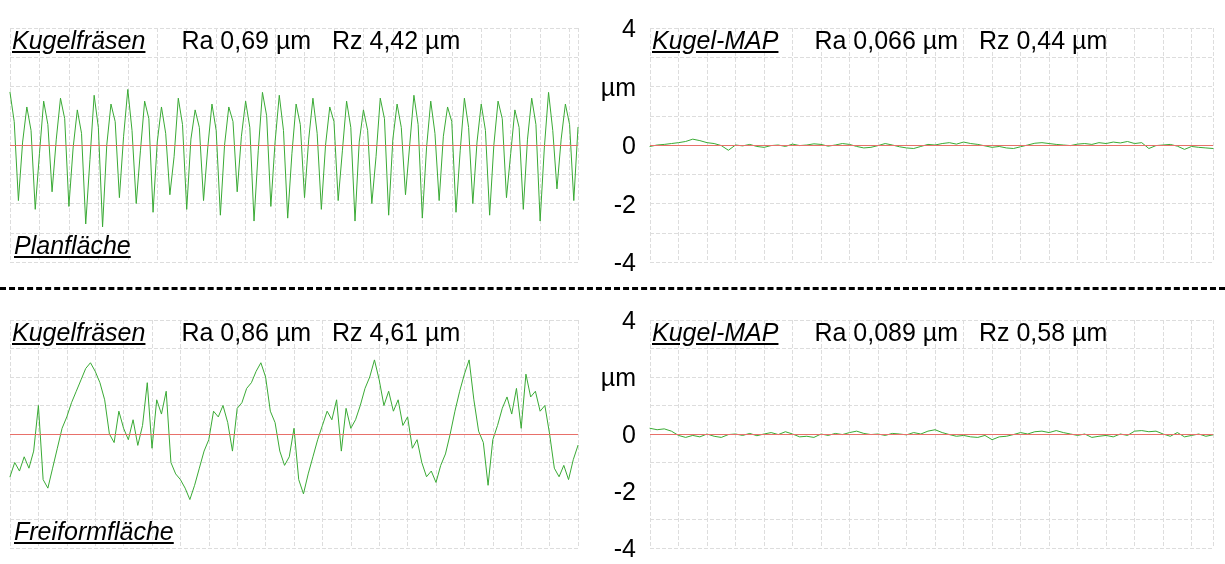 The height and width of the screenshot is (564, 1225). What do you see at coordinates (94, 531) in the screenshot?
I see `annotation: Freiformfläche` at bounding box center [94, 531].